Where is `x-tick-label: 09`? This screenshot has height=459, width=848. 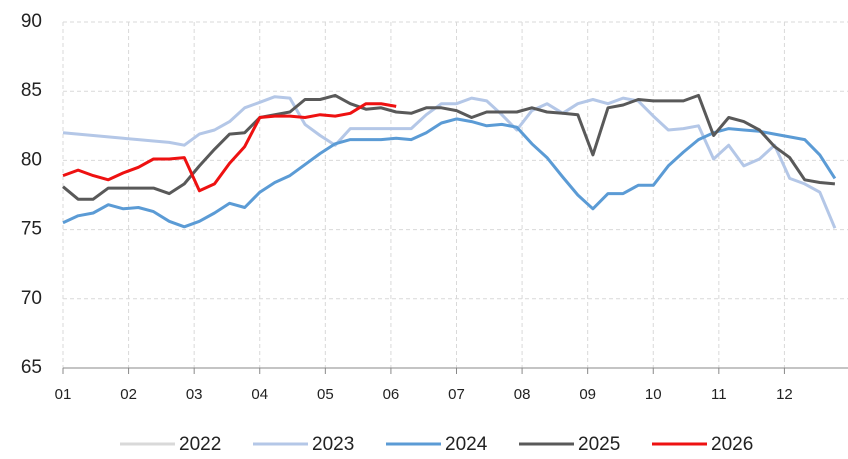 x-tick-label: 09 is located at coordinates (587, 394).